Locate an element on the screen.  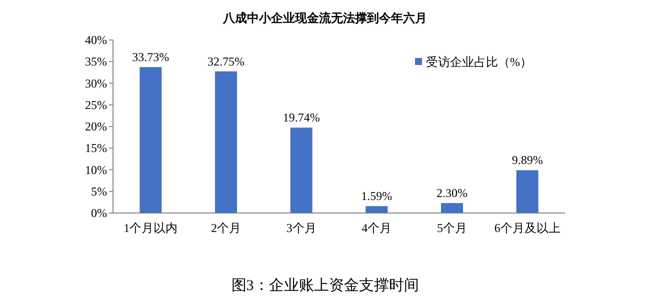
data-label: 2.30% is located at coordinates (452, 193).